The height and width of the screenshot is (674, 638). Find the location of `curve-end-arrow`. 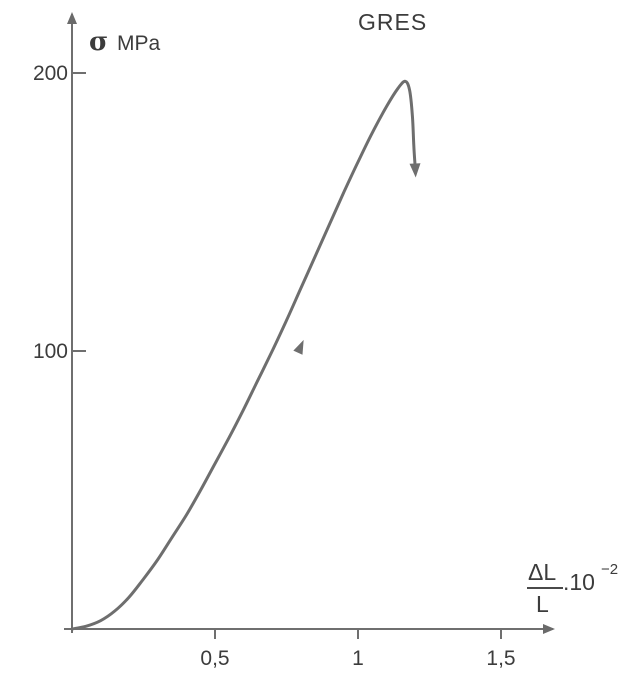

curve-end-arrow is located at coordinates (415, 170).